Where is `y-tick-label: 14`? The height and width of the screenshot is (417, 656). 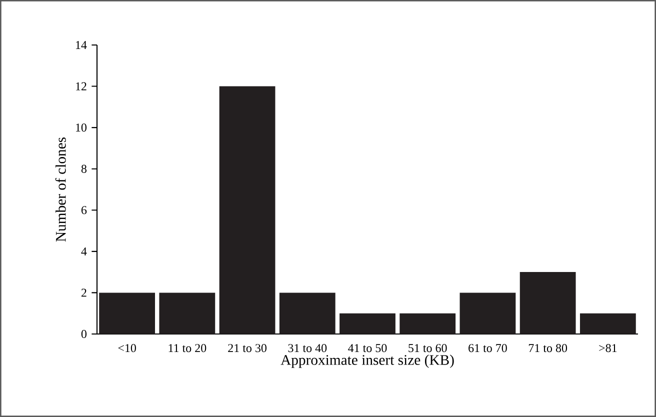 y-tick-label: 14 is located at coordinates (81, 45).